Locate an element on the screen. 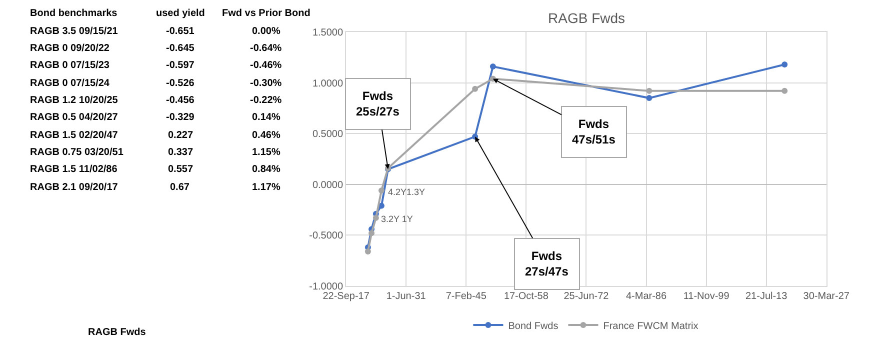  text: 0.46% is located at coordinates (266, 135).